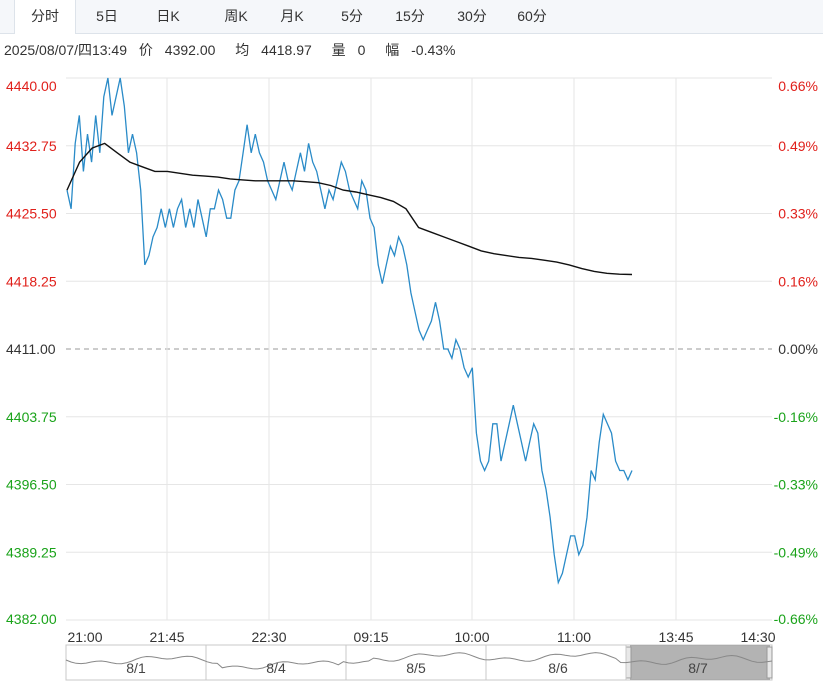  Describe the element at coordinates (796, 552) in the screenshot. I see `y-right-tick-label: -0.49%` at that location.